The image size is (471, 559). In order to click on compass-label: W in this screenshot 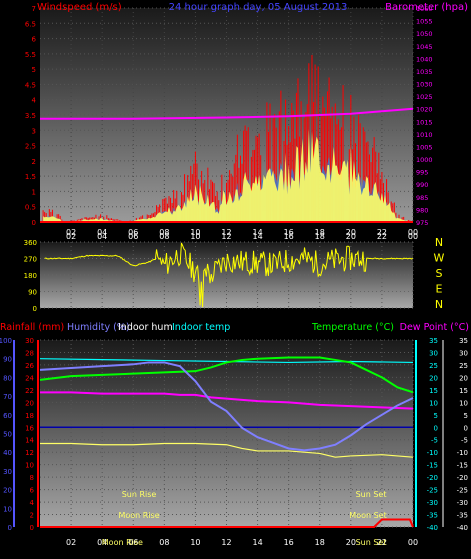, I will do `click(439, 258)`.